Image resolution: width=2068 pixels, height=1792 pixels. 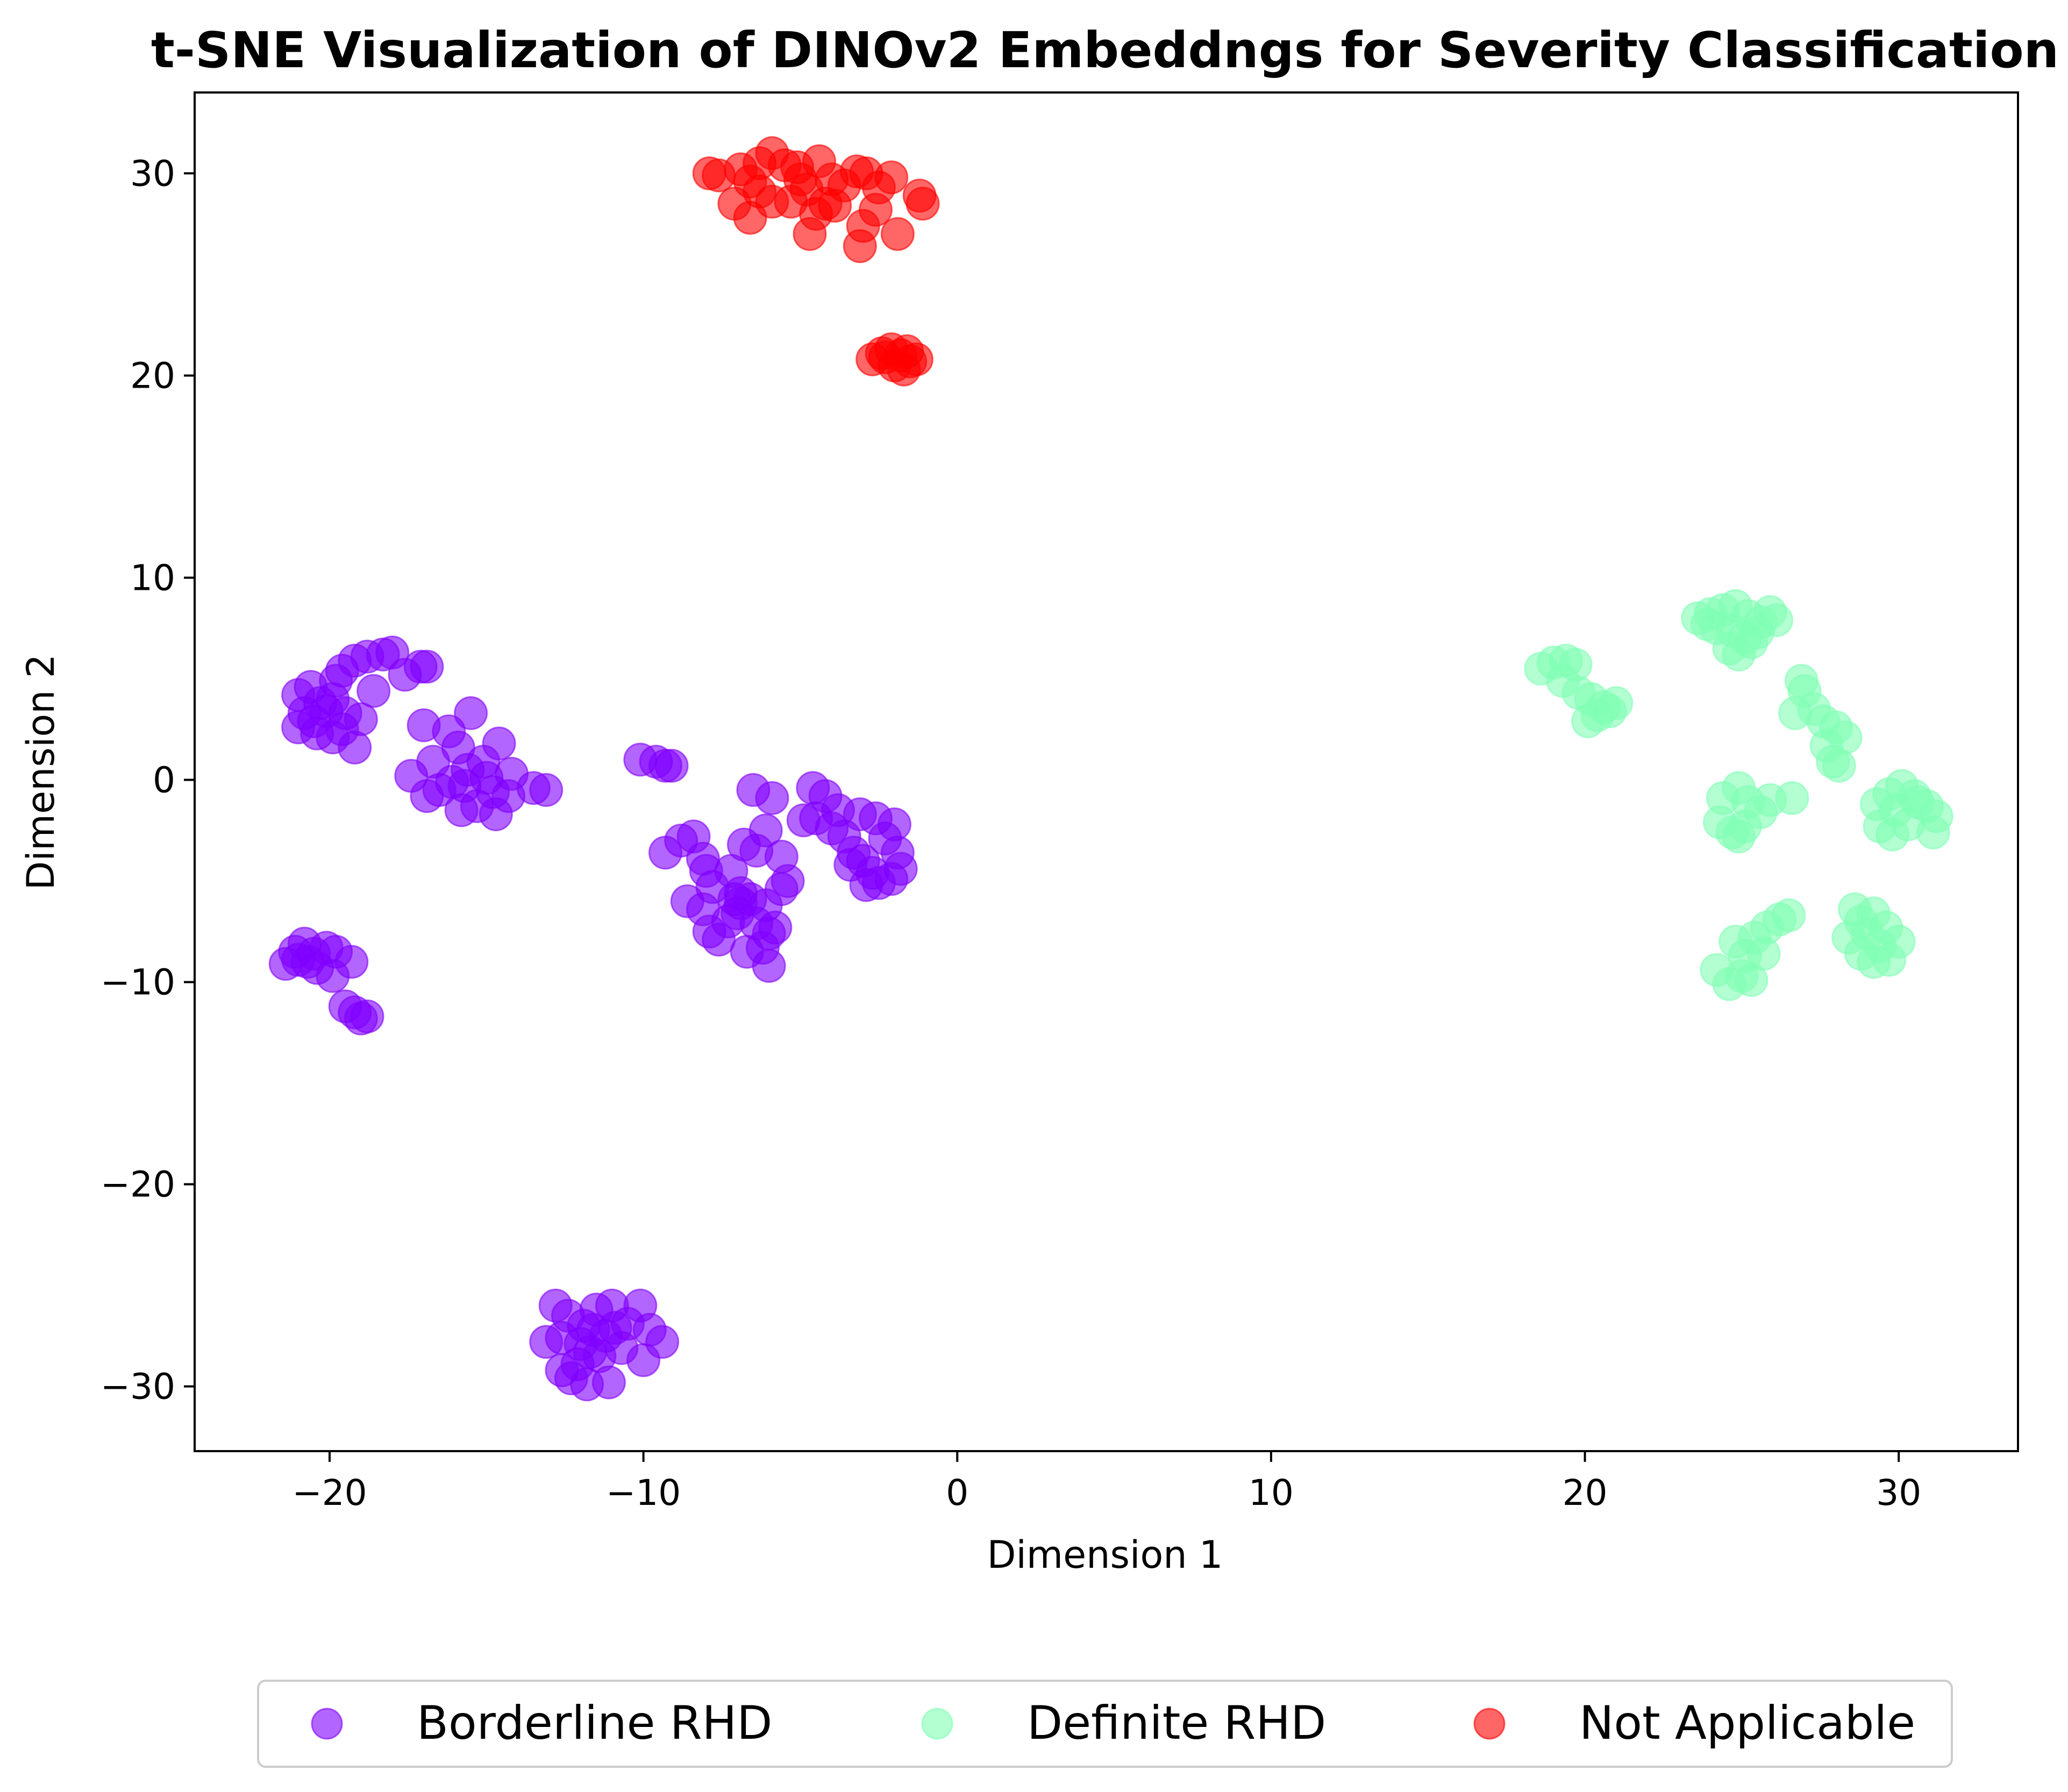 I want to click on y-tick-label: −20, so click(x=138, y=1184).